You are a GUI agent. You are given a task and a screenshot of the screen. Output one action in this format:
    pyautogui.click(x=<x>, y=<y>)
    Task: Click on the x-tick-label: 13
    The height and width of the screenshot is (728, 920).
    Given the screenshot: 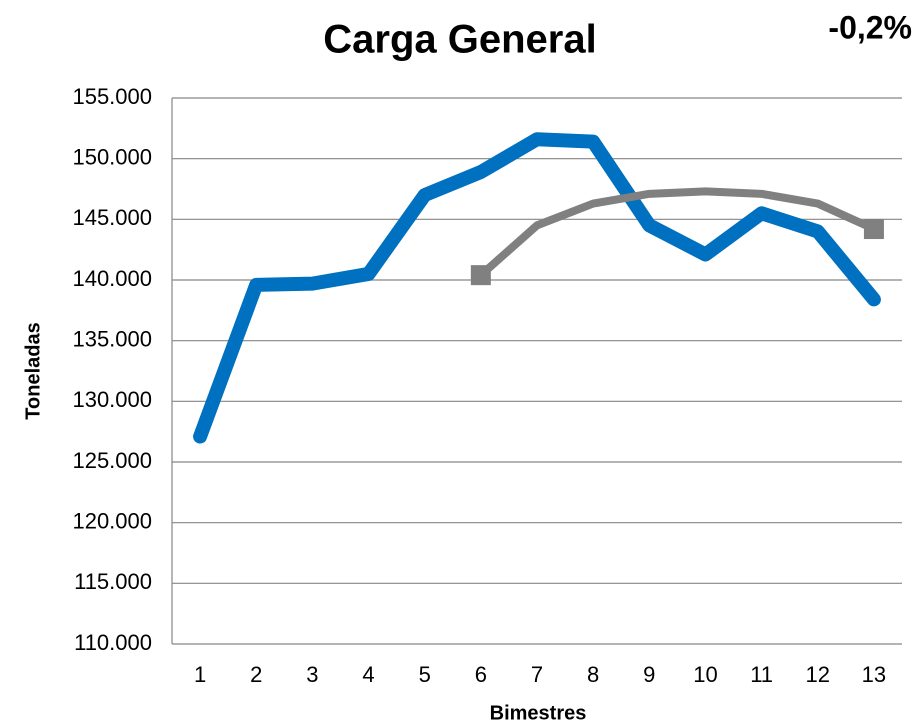 What is the action you would take?
    pyautogui.click(x=874, y=674)
    